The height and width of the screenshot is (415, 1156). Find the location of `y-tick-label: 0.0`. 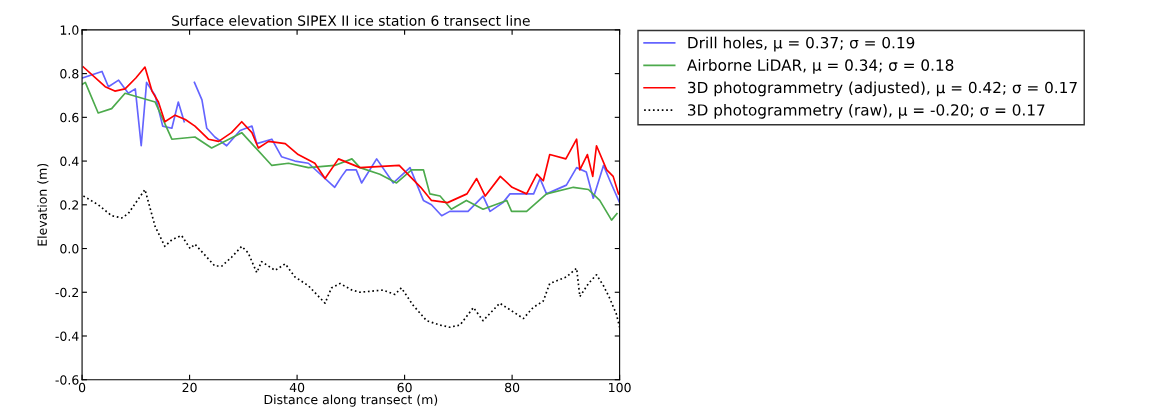

y-tick-label: 0.0 is located at coordinates (69, 249).